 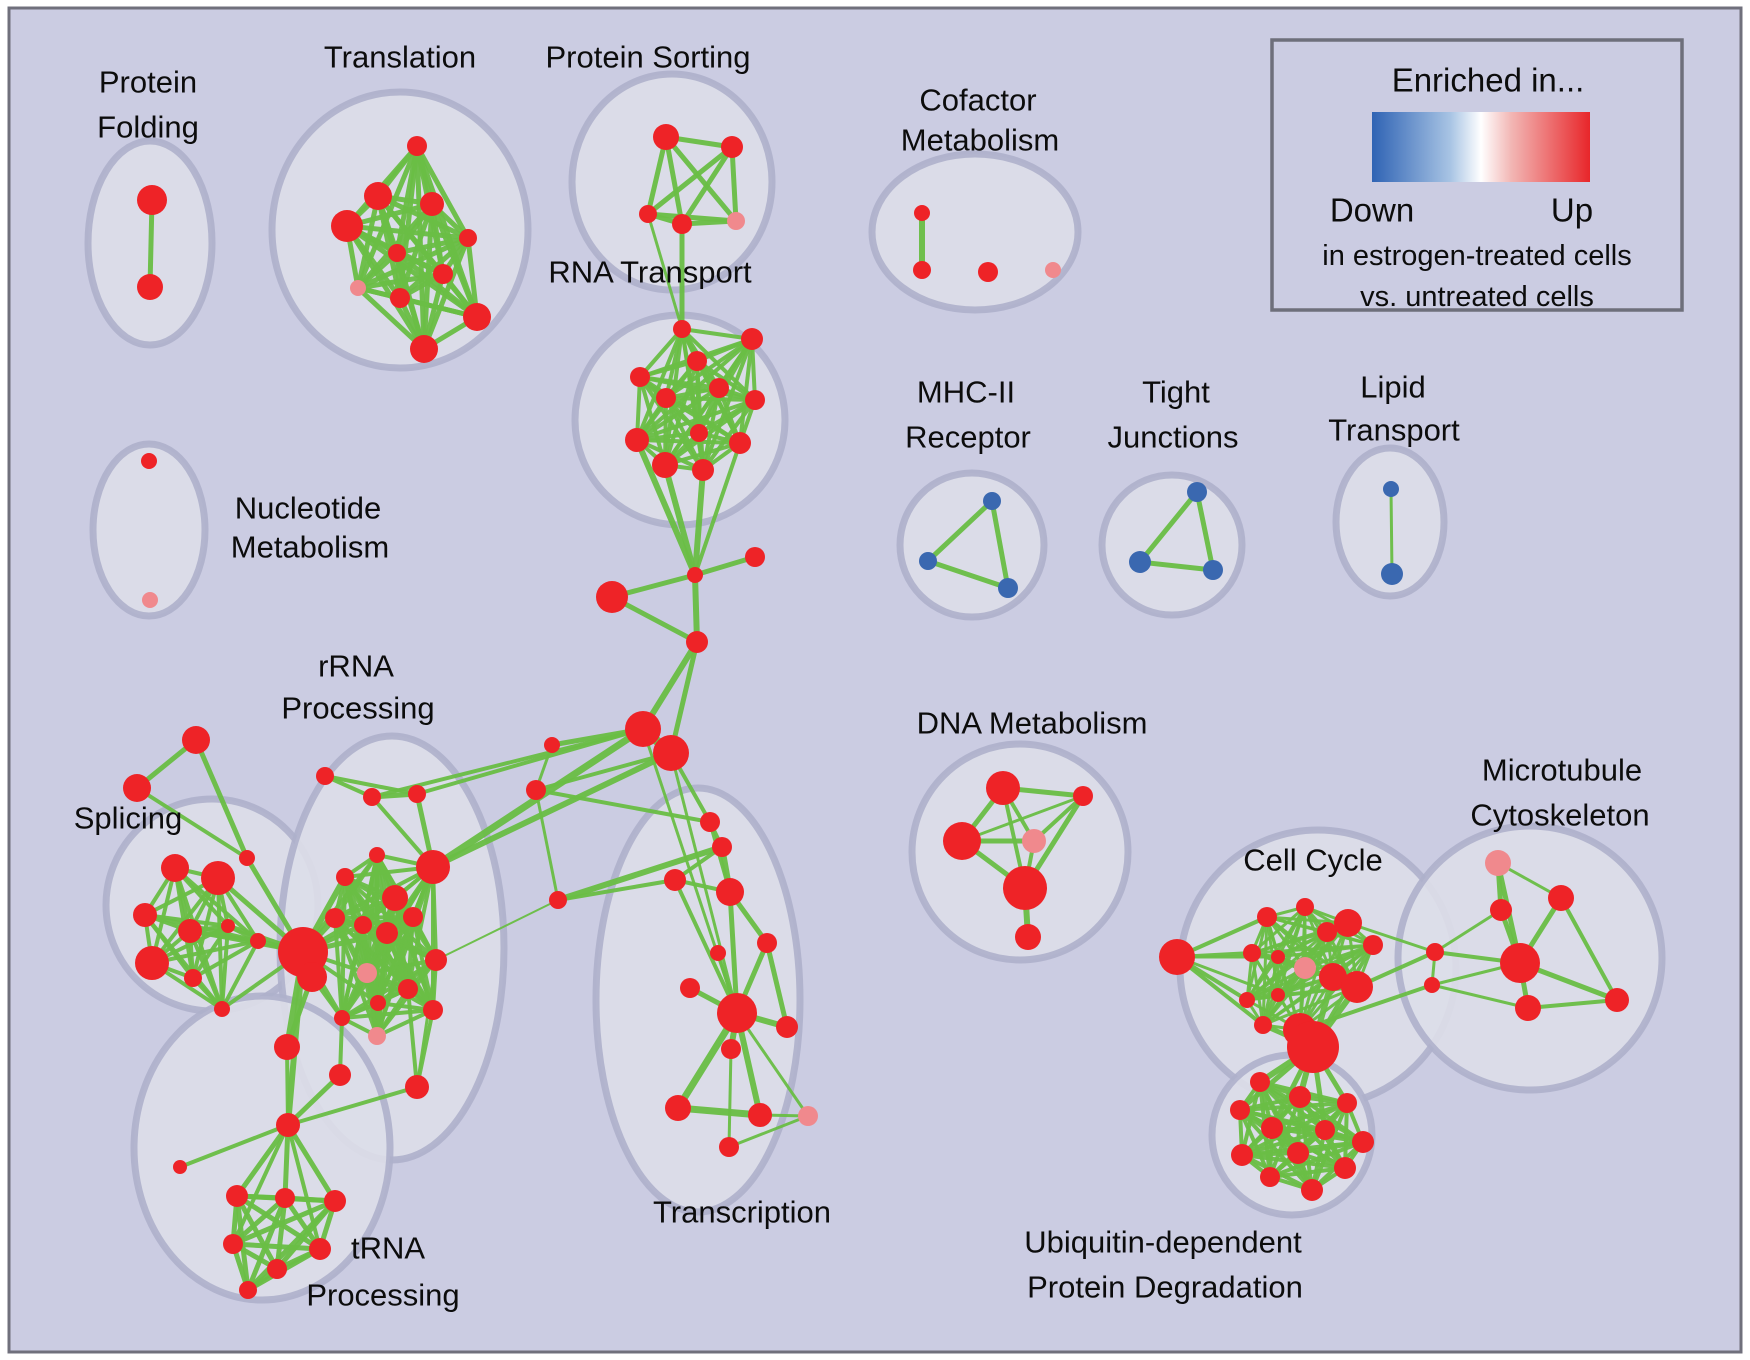 I want to click on gene-set-node-ps4, so click(x=682, y=224).